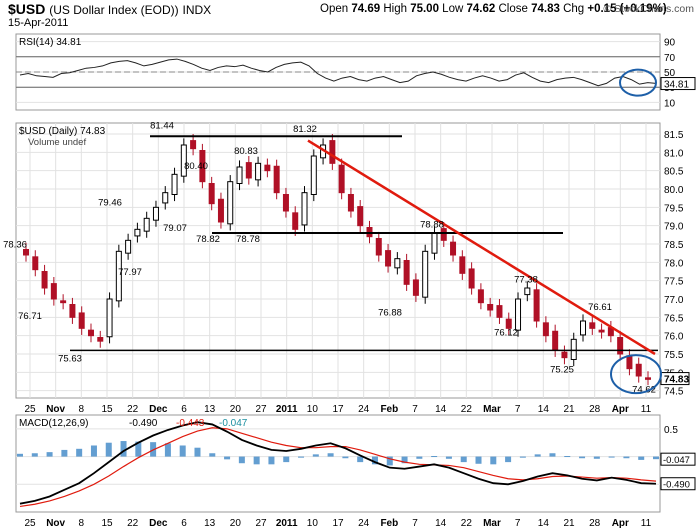  I want to click on price-x-tick: 28, so click(595, 409).